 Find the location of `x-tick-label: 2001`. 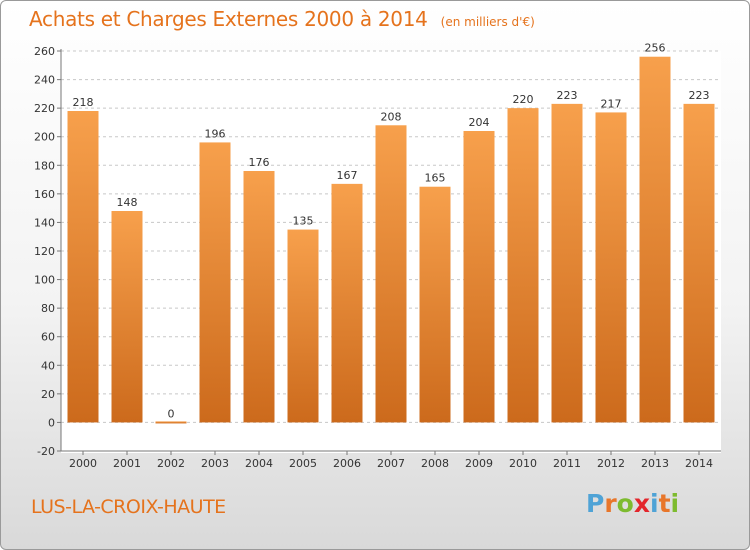

x-tick-label: 2001 is located at coordinates (127, 463).